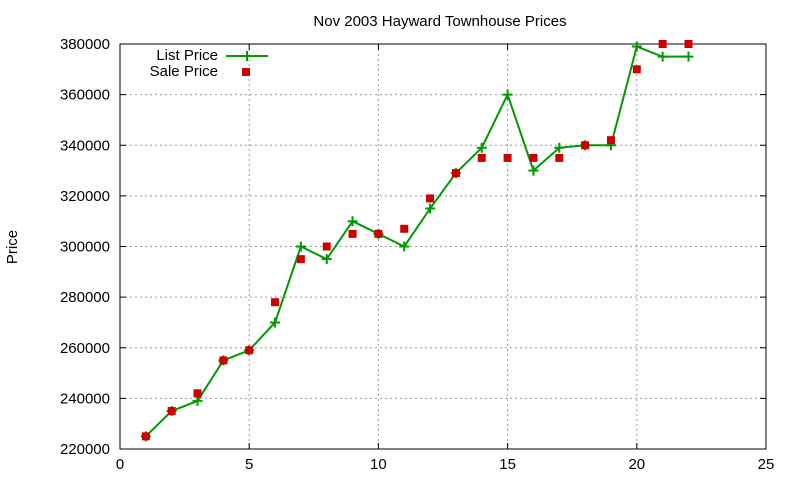 This screenshot has height=480, width=800. Describe the element at coordinates (120, 464) in the screenshot. I see `x-tick-label: 0` at that location.